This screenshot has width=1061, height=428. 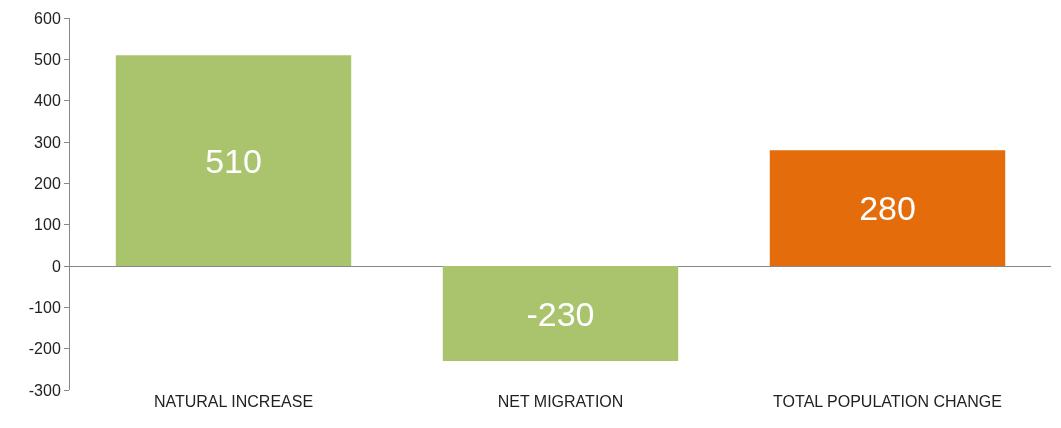 I want to click on y-tick-label: -100, so click(x=44, y=307).